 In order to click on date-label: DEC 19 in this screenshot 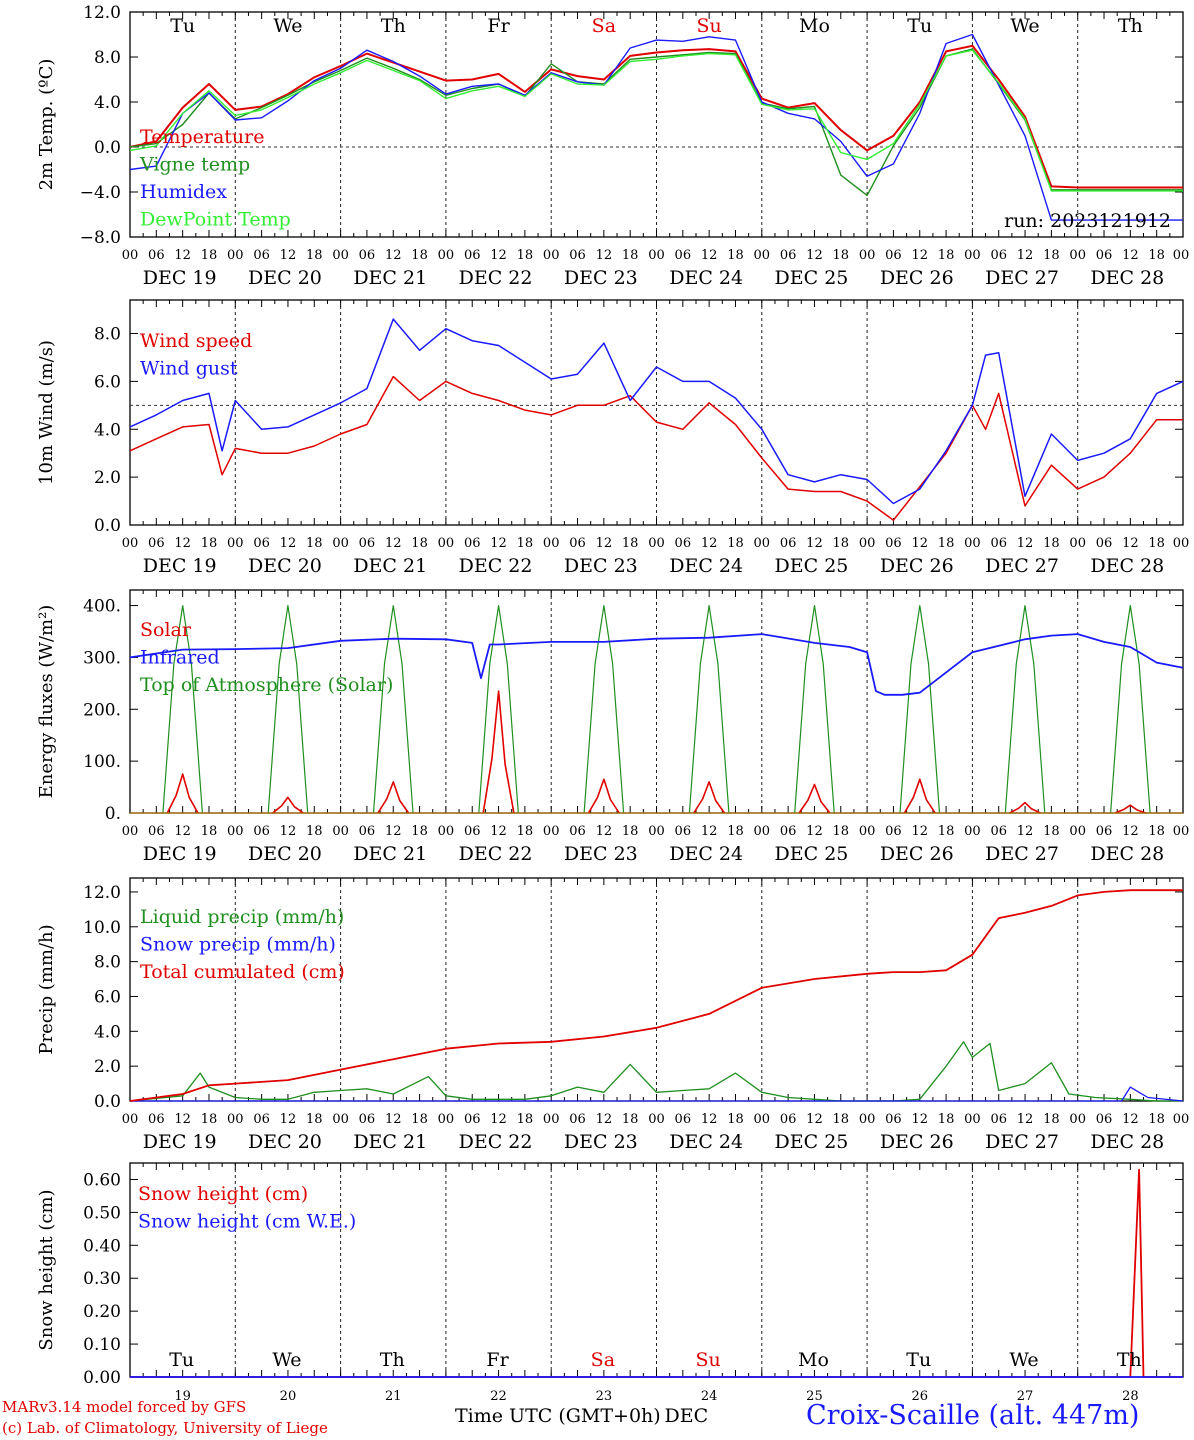, I will do `click(180, 854)`.